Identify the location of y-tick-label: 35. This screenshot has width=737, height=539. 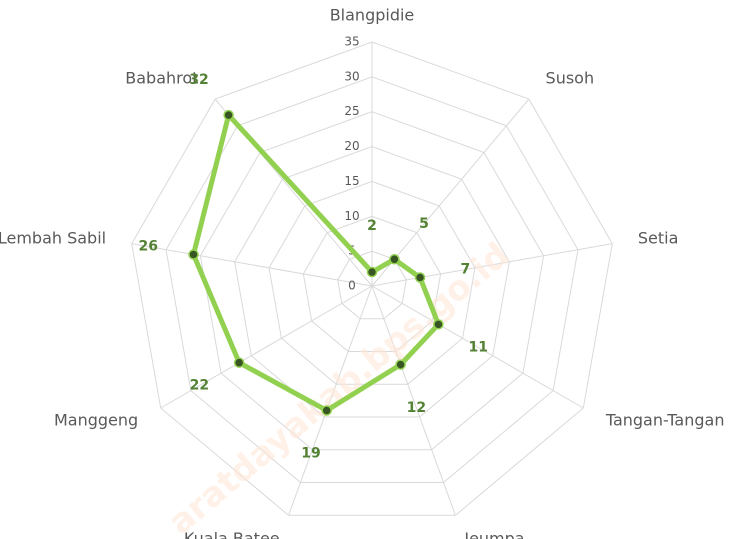
(351, 42).